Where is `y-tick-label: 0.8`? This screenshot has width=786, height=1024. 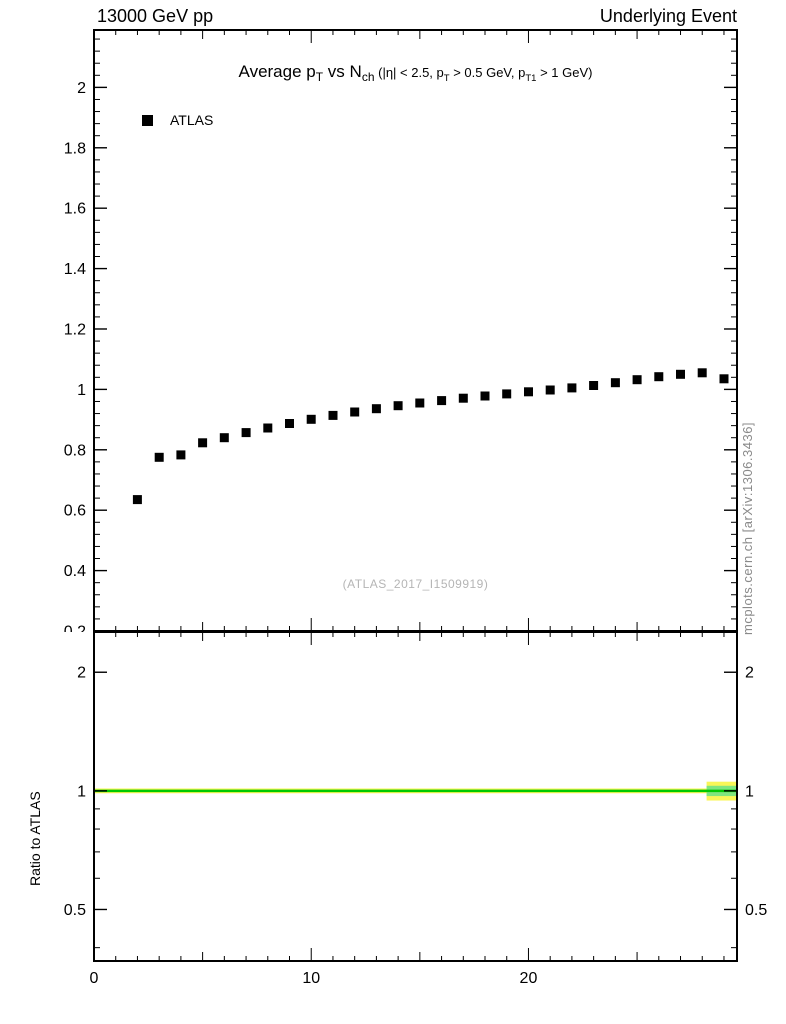
y-tick-label: 0.8 is located at coordinates (75, 450).